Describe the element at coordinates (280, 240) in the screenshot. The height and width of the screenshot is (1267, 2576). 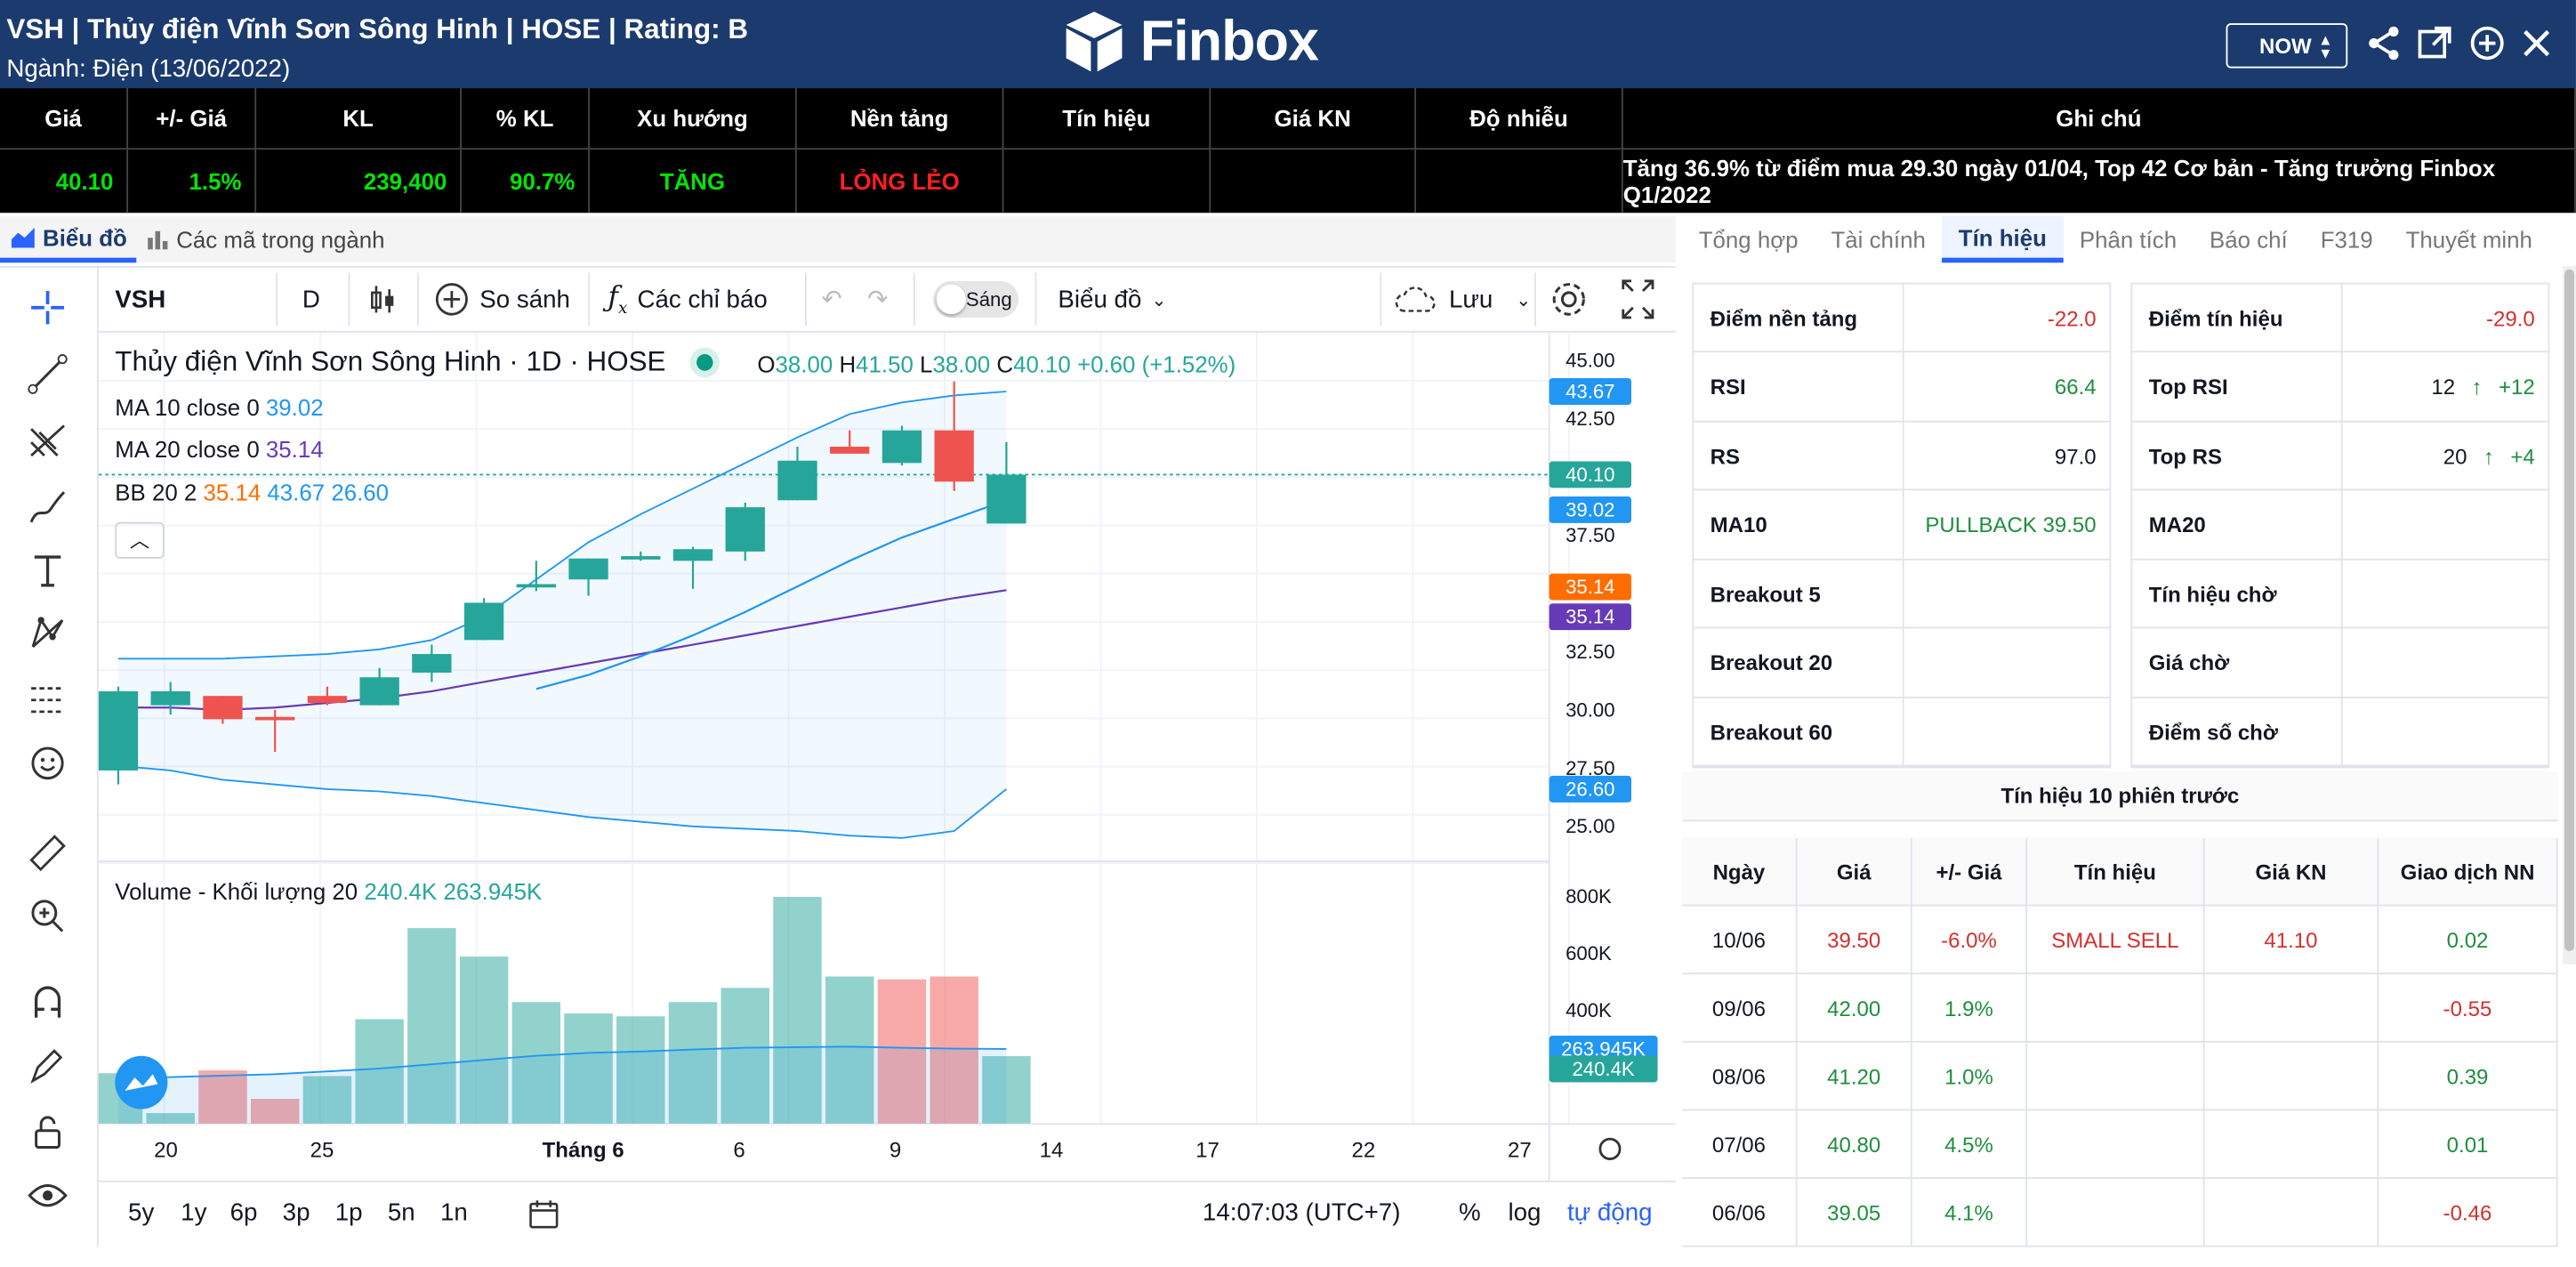
I see `tab-industry-label: Các mã trong ngành` at that location.